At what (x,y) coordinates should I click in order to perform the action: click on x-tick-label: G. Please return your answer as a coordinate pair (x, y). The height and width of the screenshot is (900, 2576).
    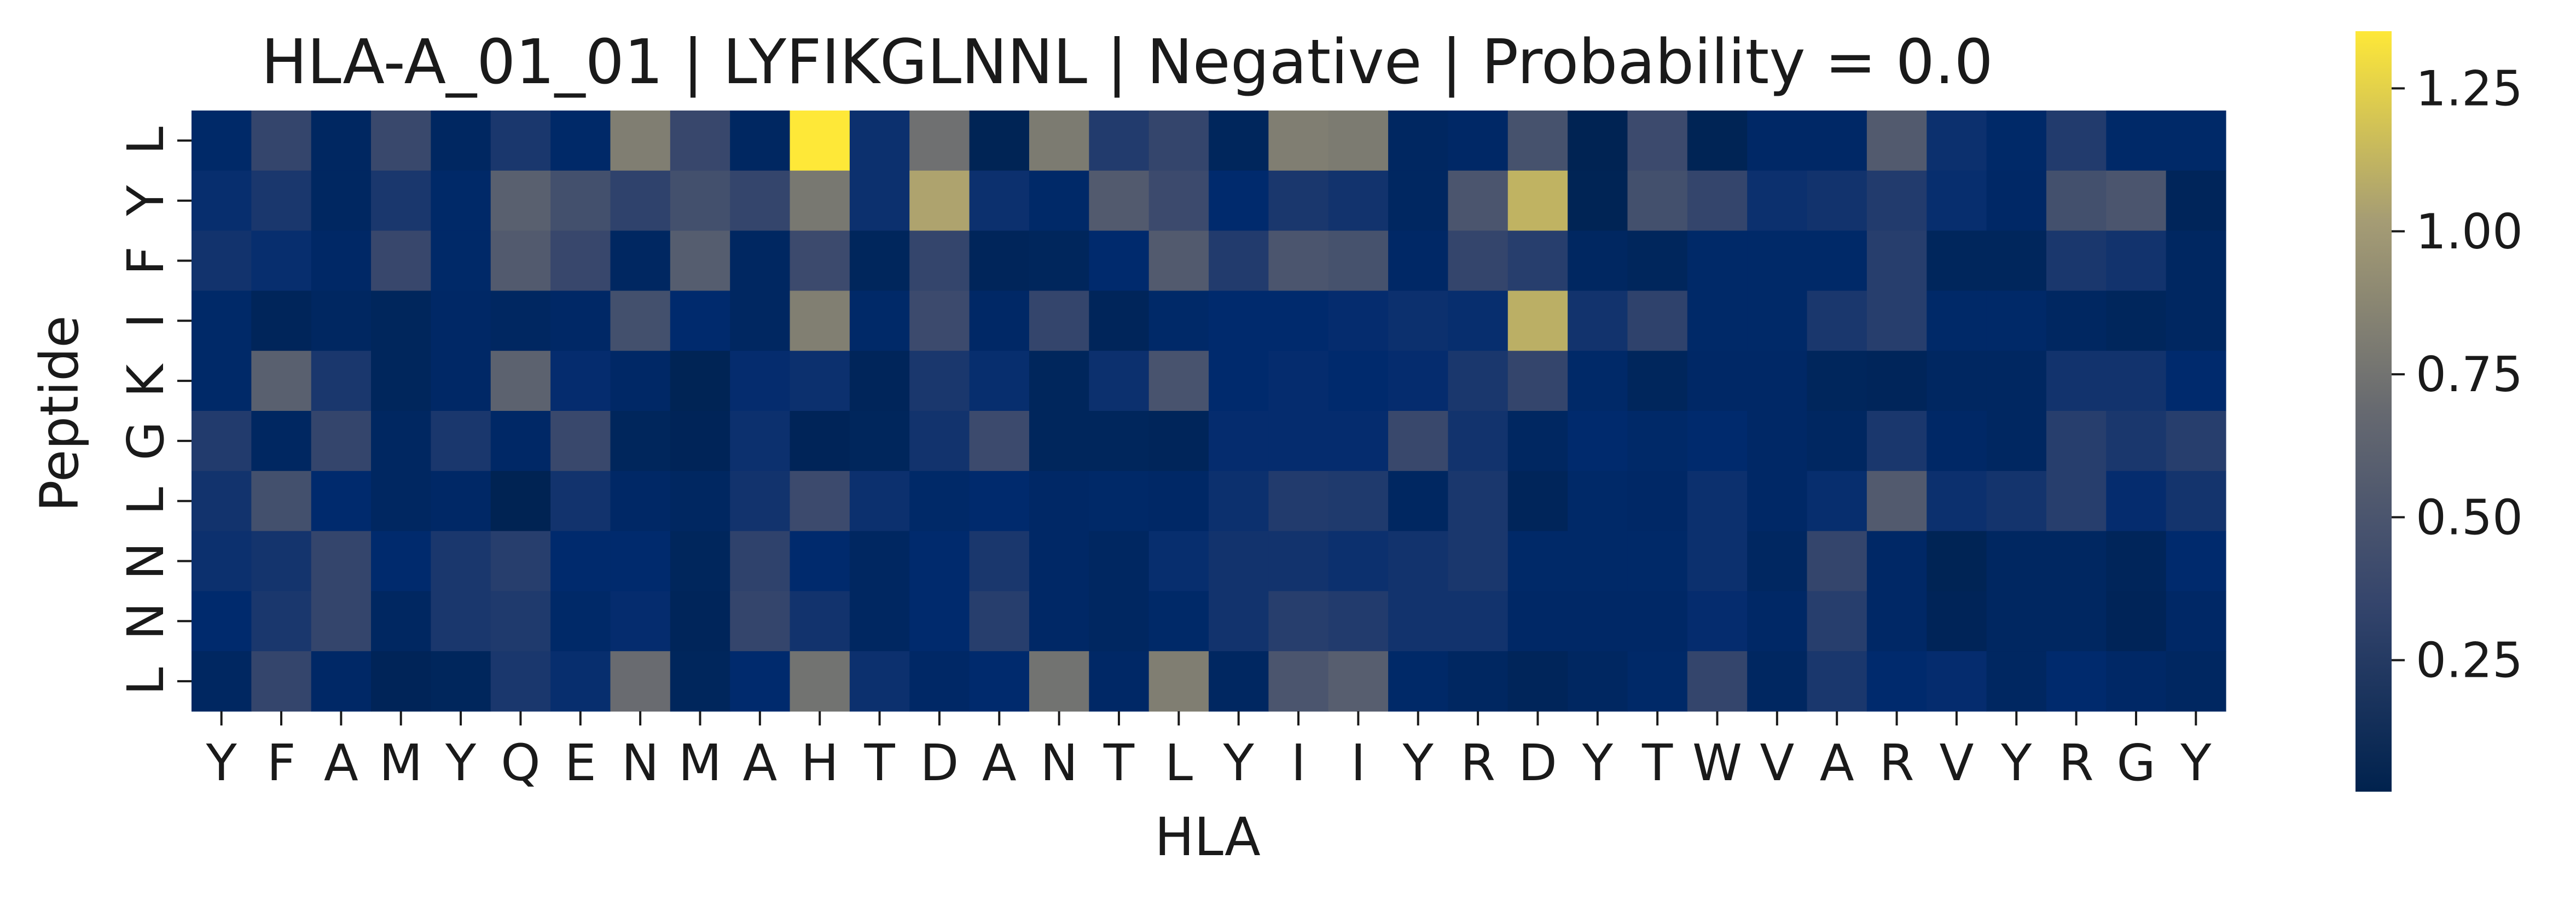
    Looking at the image, I should click on (2135, 763).